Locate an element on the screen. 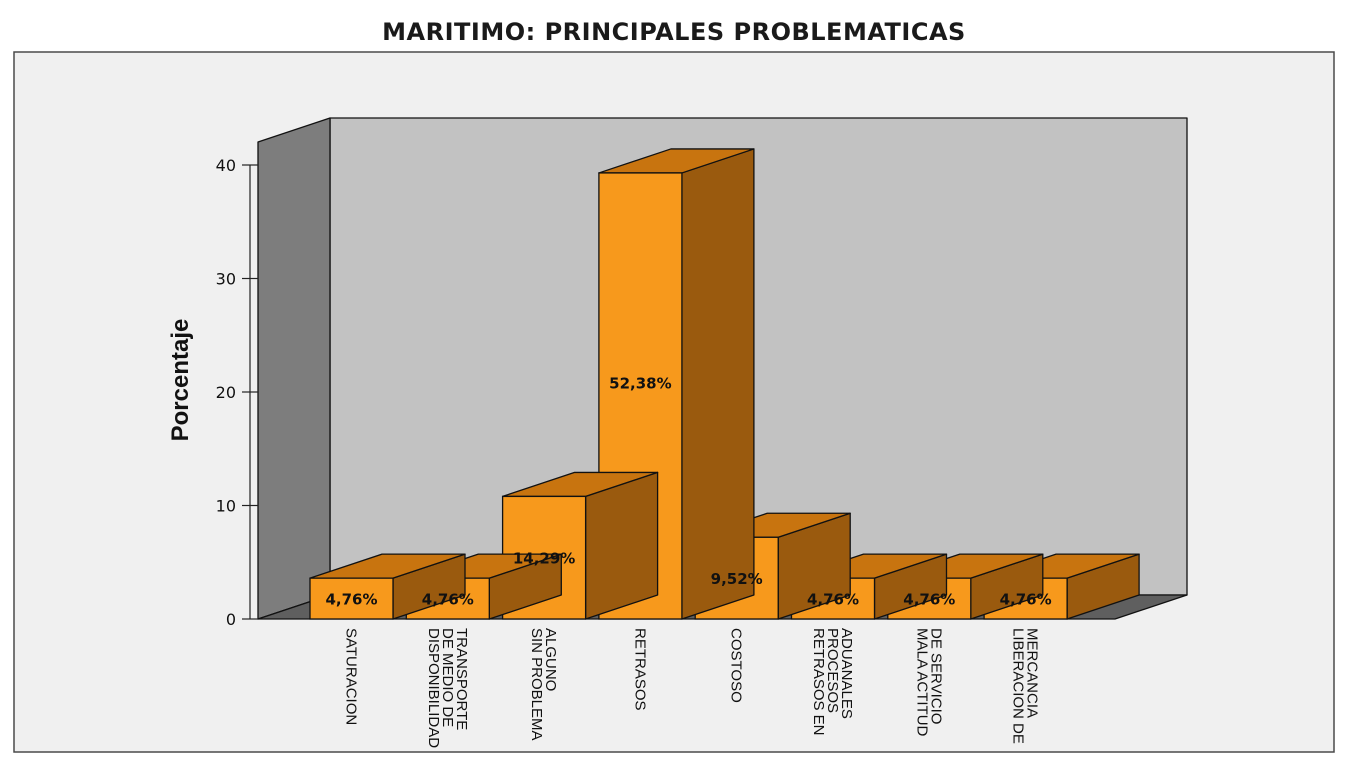 The image size is (1348, 762). y-tick-label: 20 is located at coordinates (226, 392).